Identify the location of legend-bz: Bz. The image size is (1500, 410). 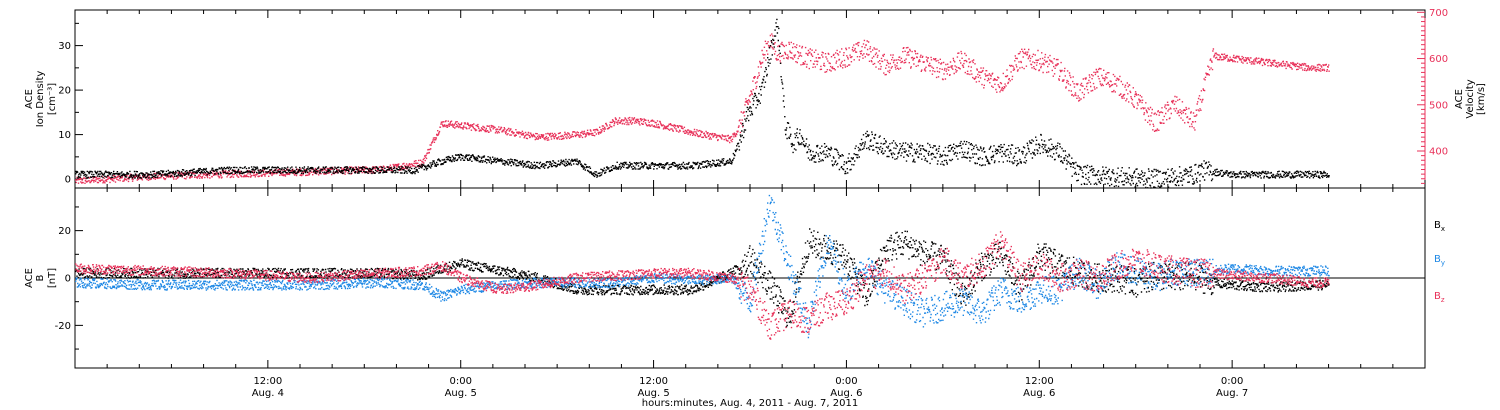
(1439, 297).